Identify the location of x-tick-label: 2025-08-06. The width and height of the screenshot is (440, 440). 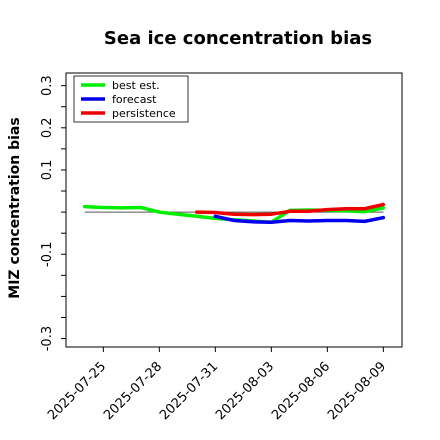
(301, 391).